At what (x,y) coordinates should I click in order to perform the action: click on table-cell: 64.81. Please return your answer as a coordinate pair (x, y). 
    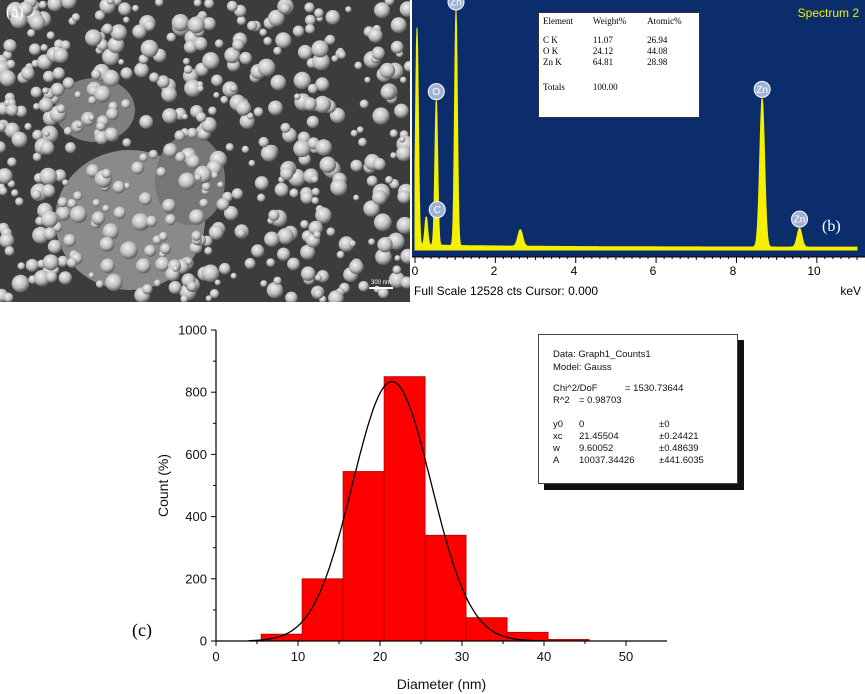
    Looking at the image, I should click on (603, 62).